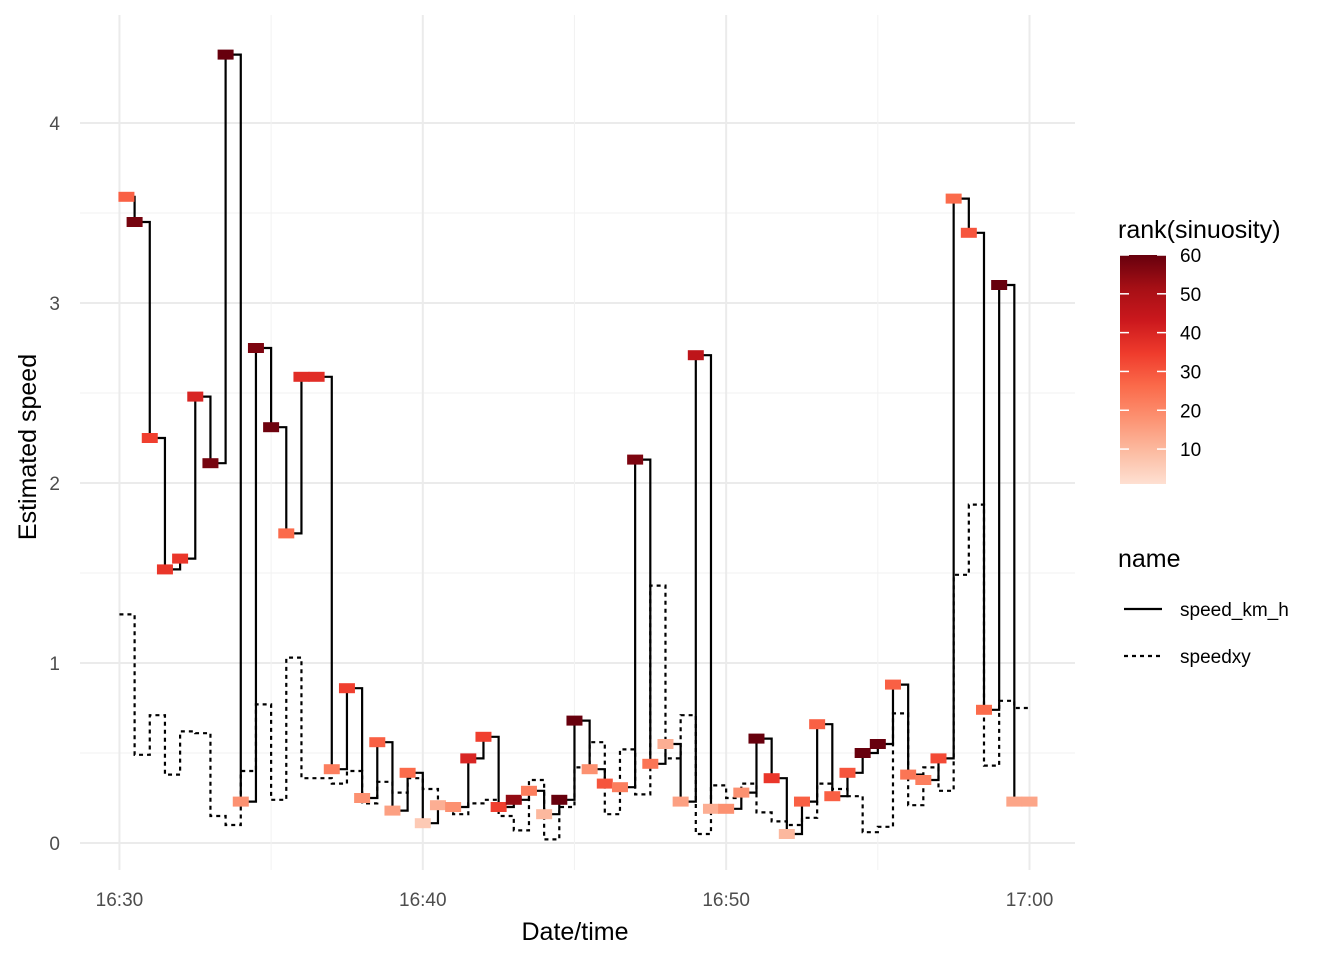 The height and width of the screenshot is (960, 1344). Describe the element at coordinates (1190, 372) in the screenshot. I see `color-legend-tick-label: 30` at that location.